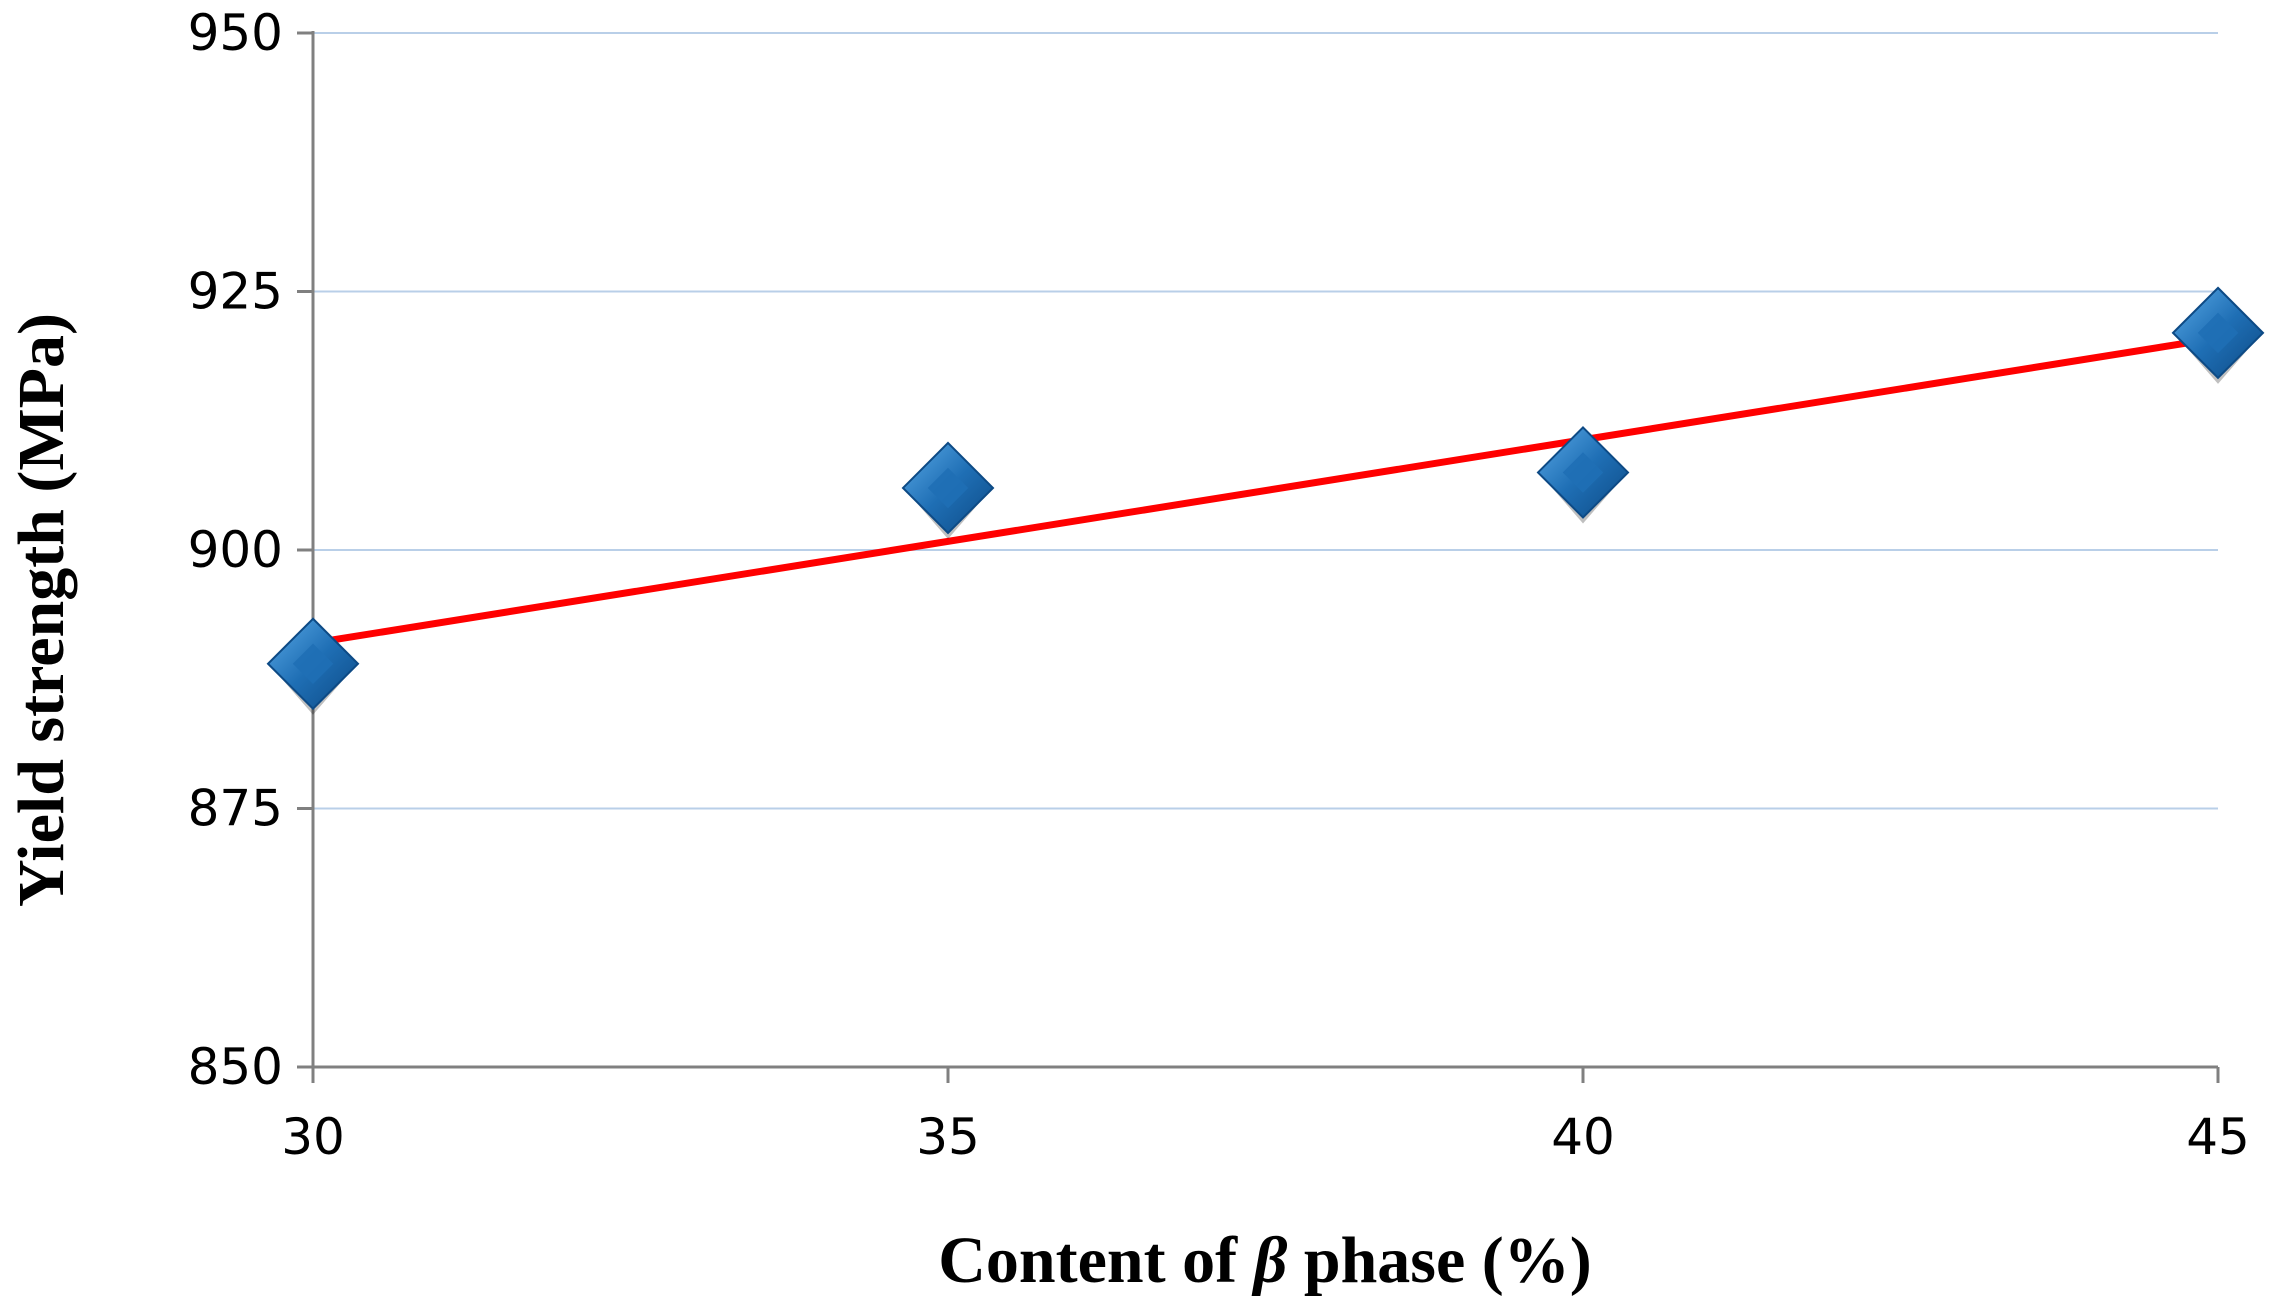  Describe the element at coordinates (1269, 1260) in the screenshot. I see `x-axis-title-beta: β` at that location.